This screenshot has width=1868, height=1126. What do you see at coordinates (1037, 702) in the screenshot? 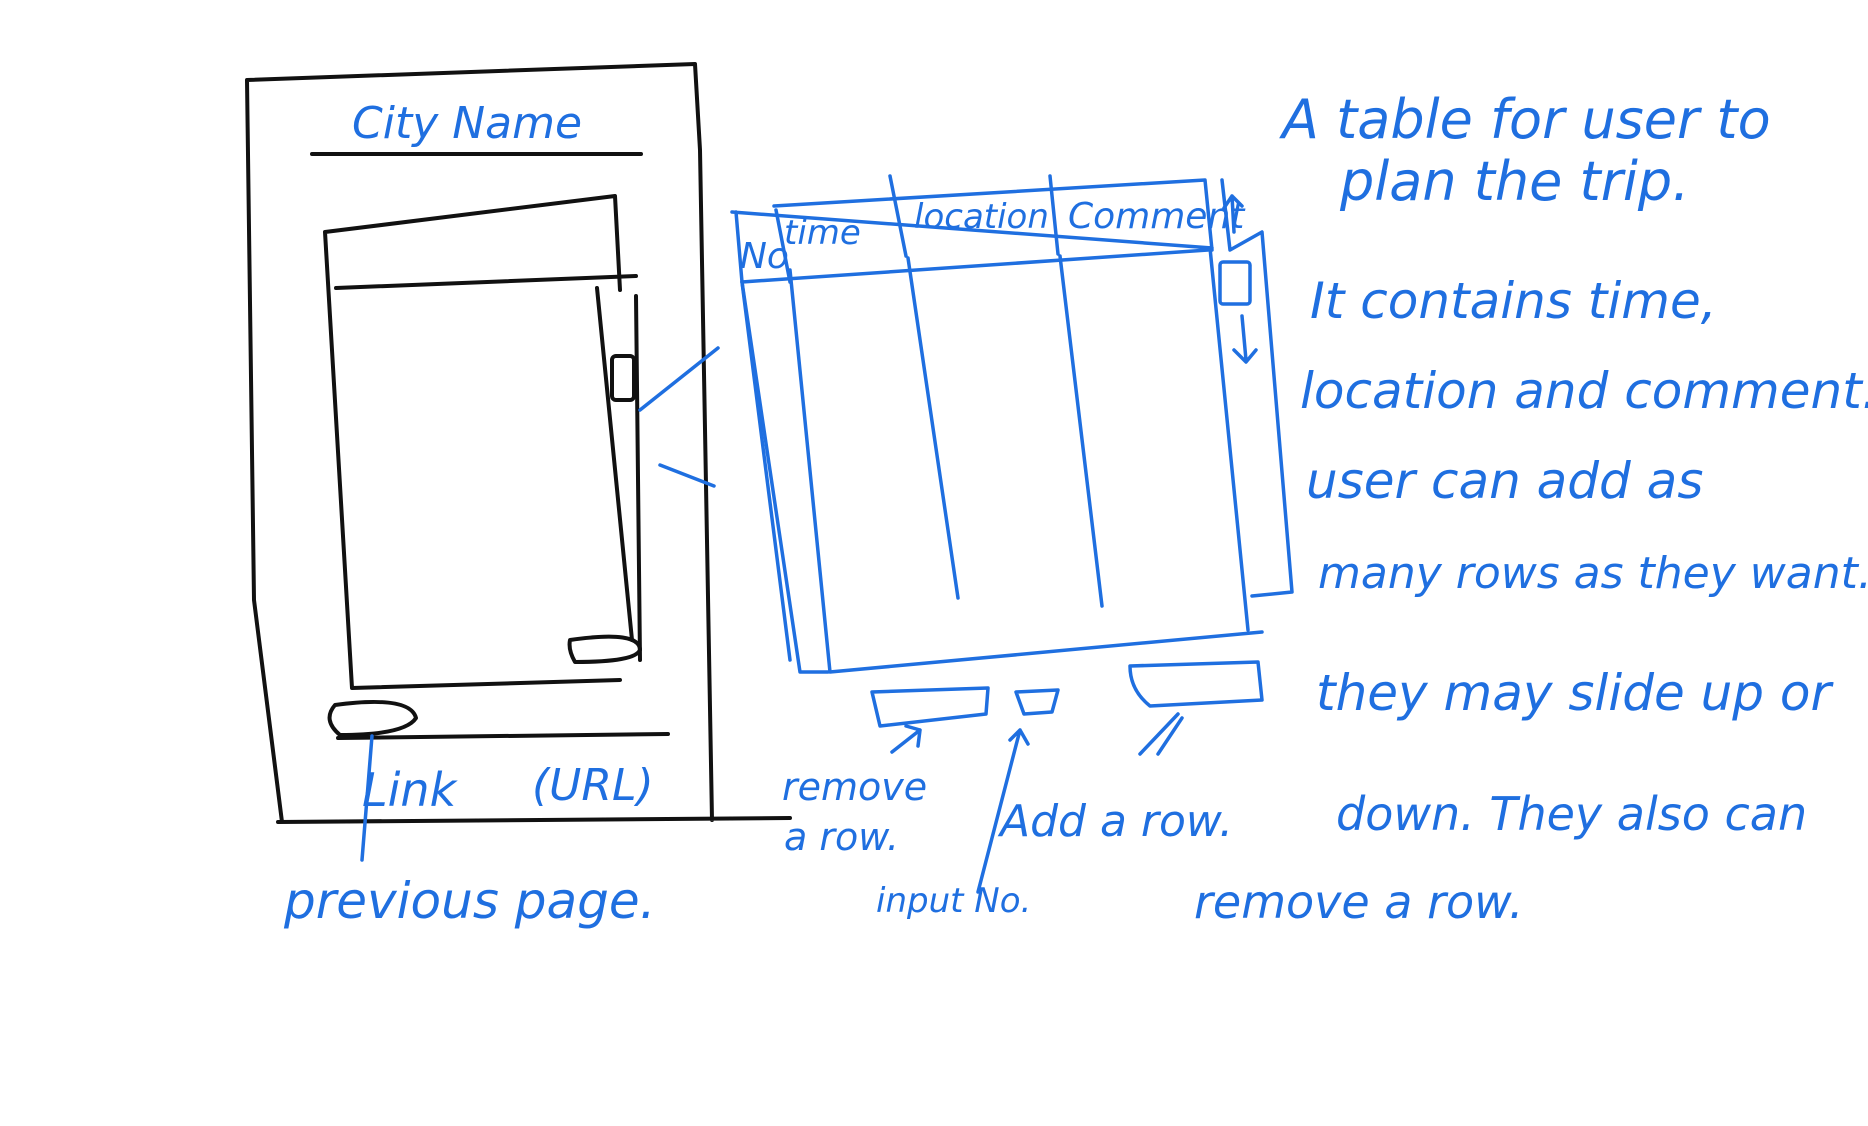
I see `row-number-input` at bounding box center [1037, 702].